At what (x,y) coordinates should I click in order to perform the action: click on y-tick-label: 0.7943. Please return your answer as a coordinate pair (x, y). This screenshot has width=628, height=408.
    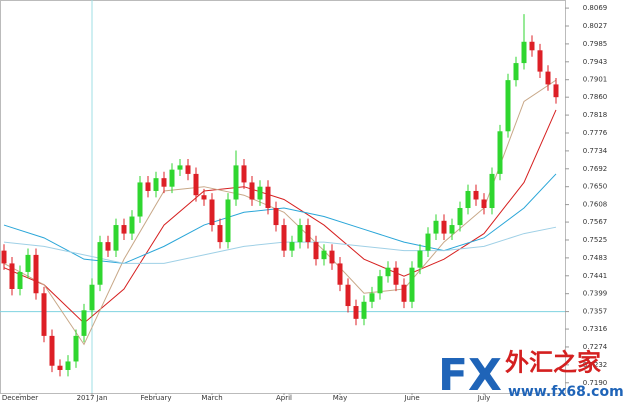
    Looking at the image, I should click on (595, 62).